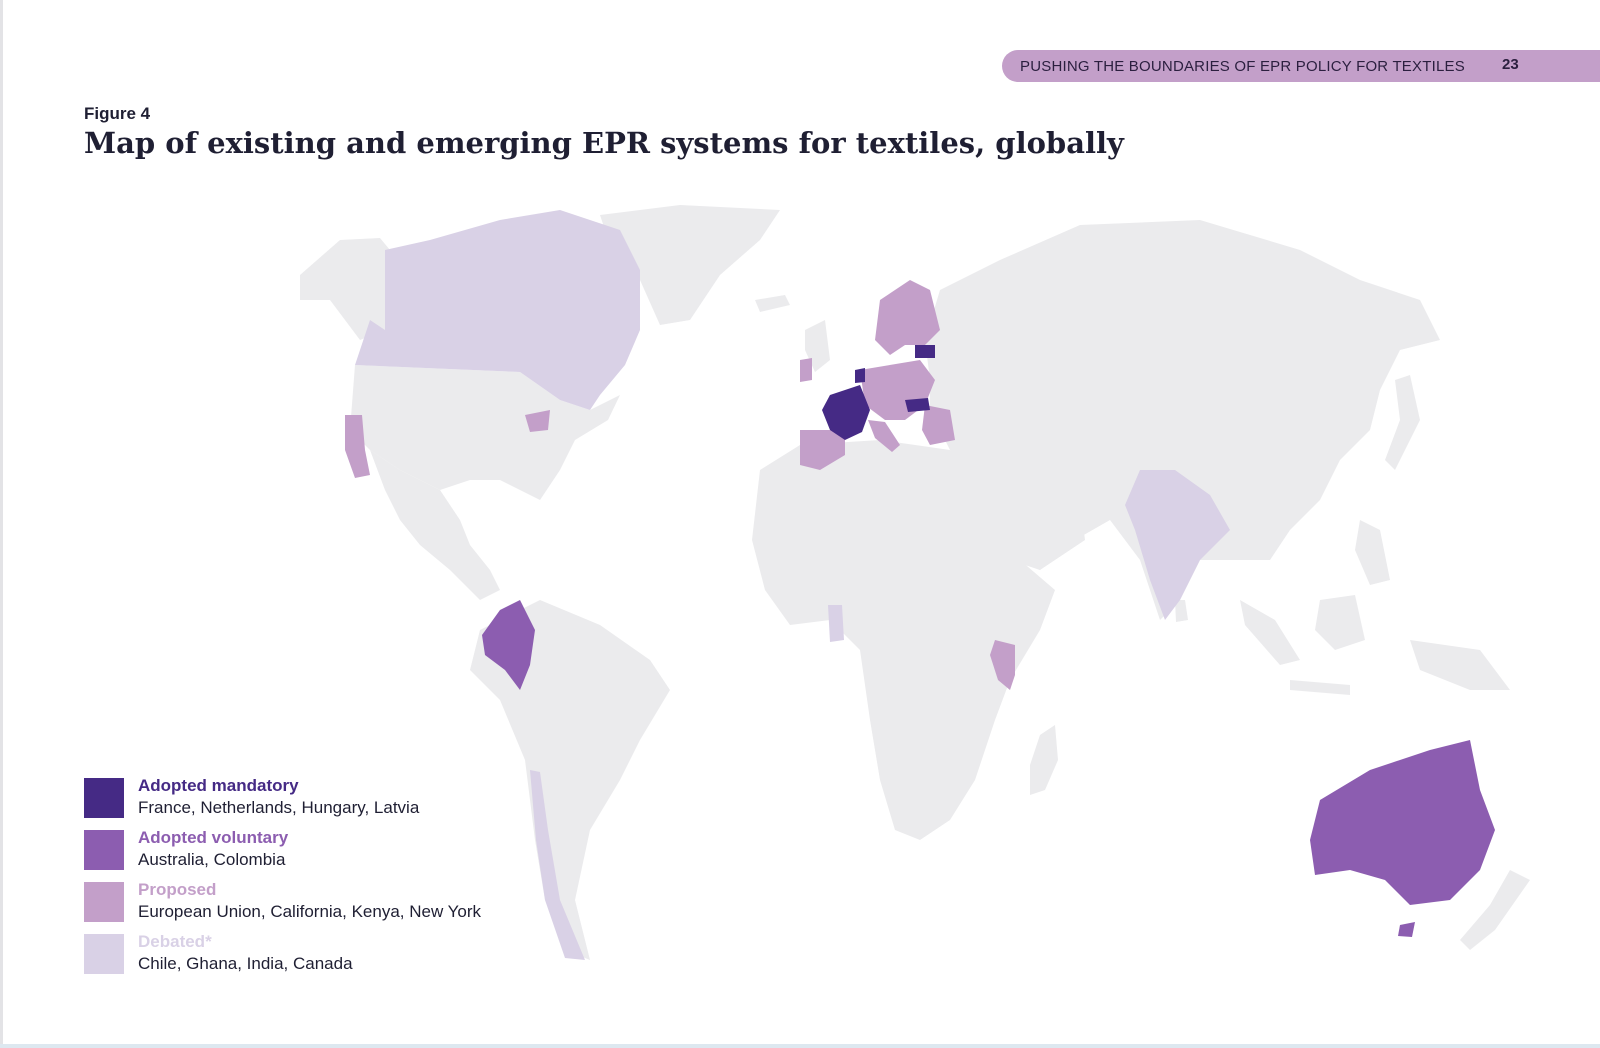 This screenshot has height=1048, width=1600. I want to click on page-bottom-edge, so click(800, 1046).